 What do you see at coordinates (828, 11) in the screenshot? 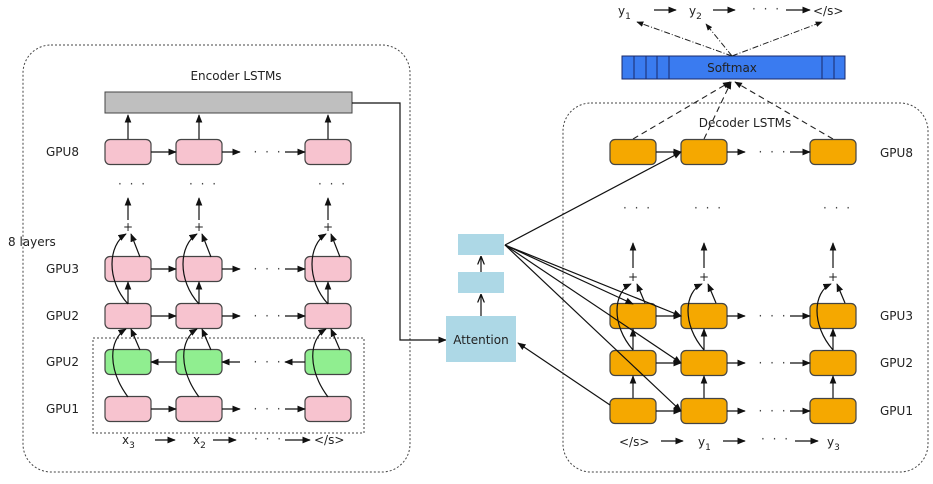
I see `output-token: </s>` at bounding box center [828, 11].